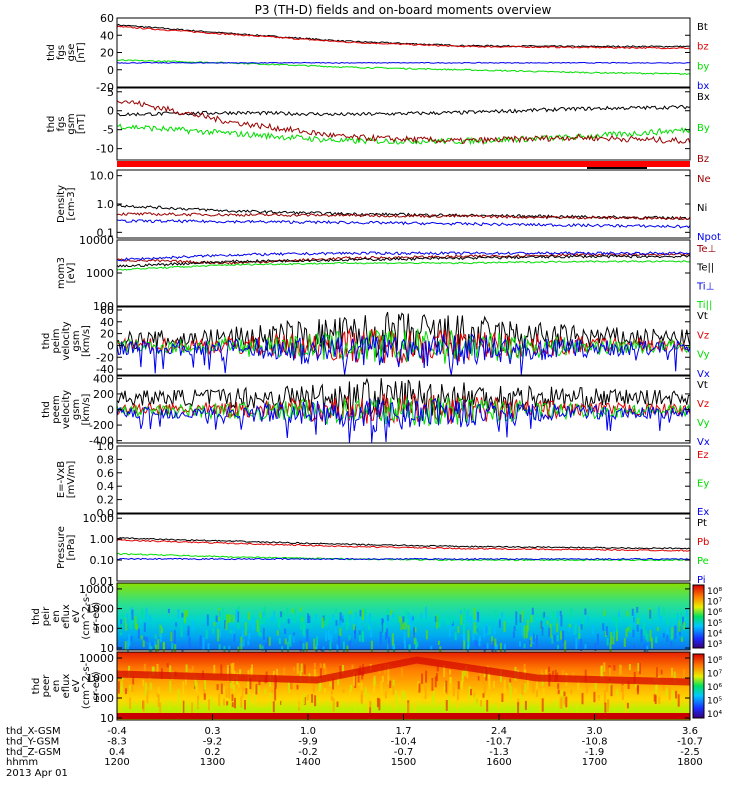  Describe the element at coordinates (105, 357) in the screenshot. I see `y-tick-label: -20` at that location.